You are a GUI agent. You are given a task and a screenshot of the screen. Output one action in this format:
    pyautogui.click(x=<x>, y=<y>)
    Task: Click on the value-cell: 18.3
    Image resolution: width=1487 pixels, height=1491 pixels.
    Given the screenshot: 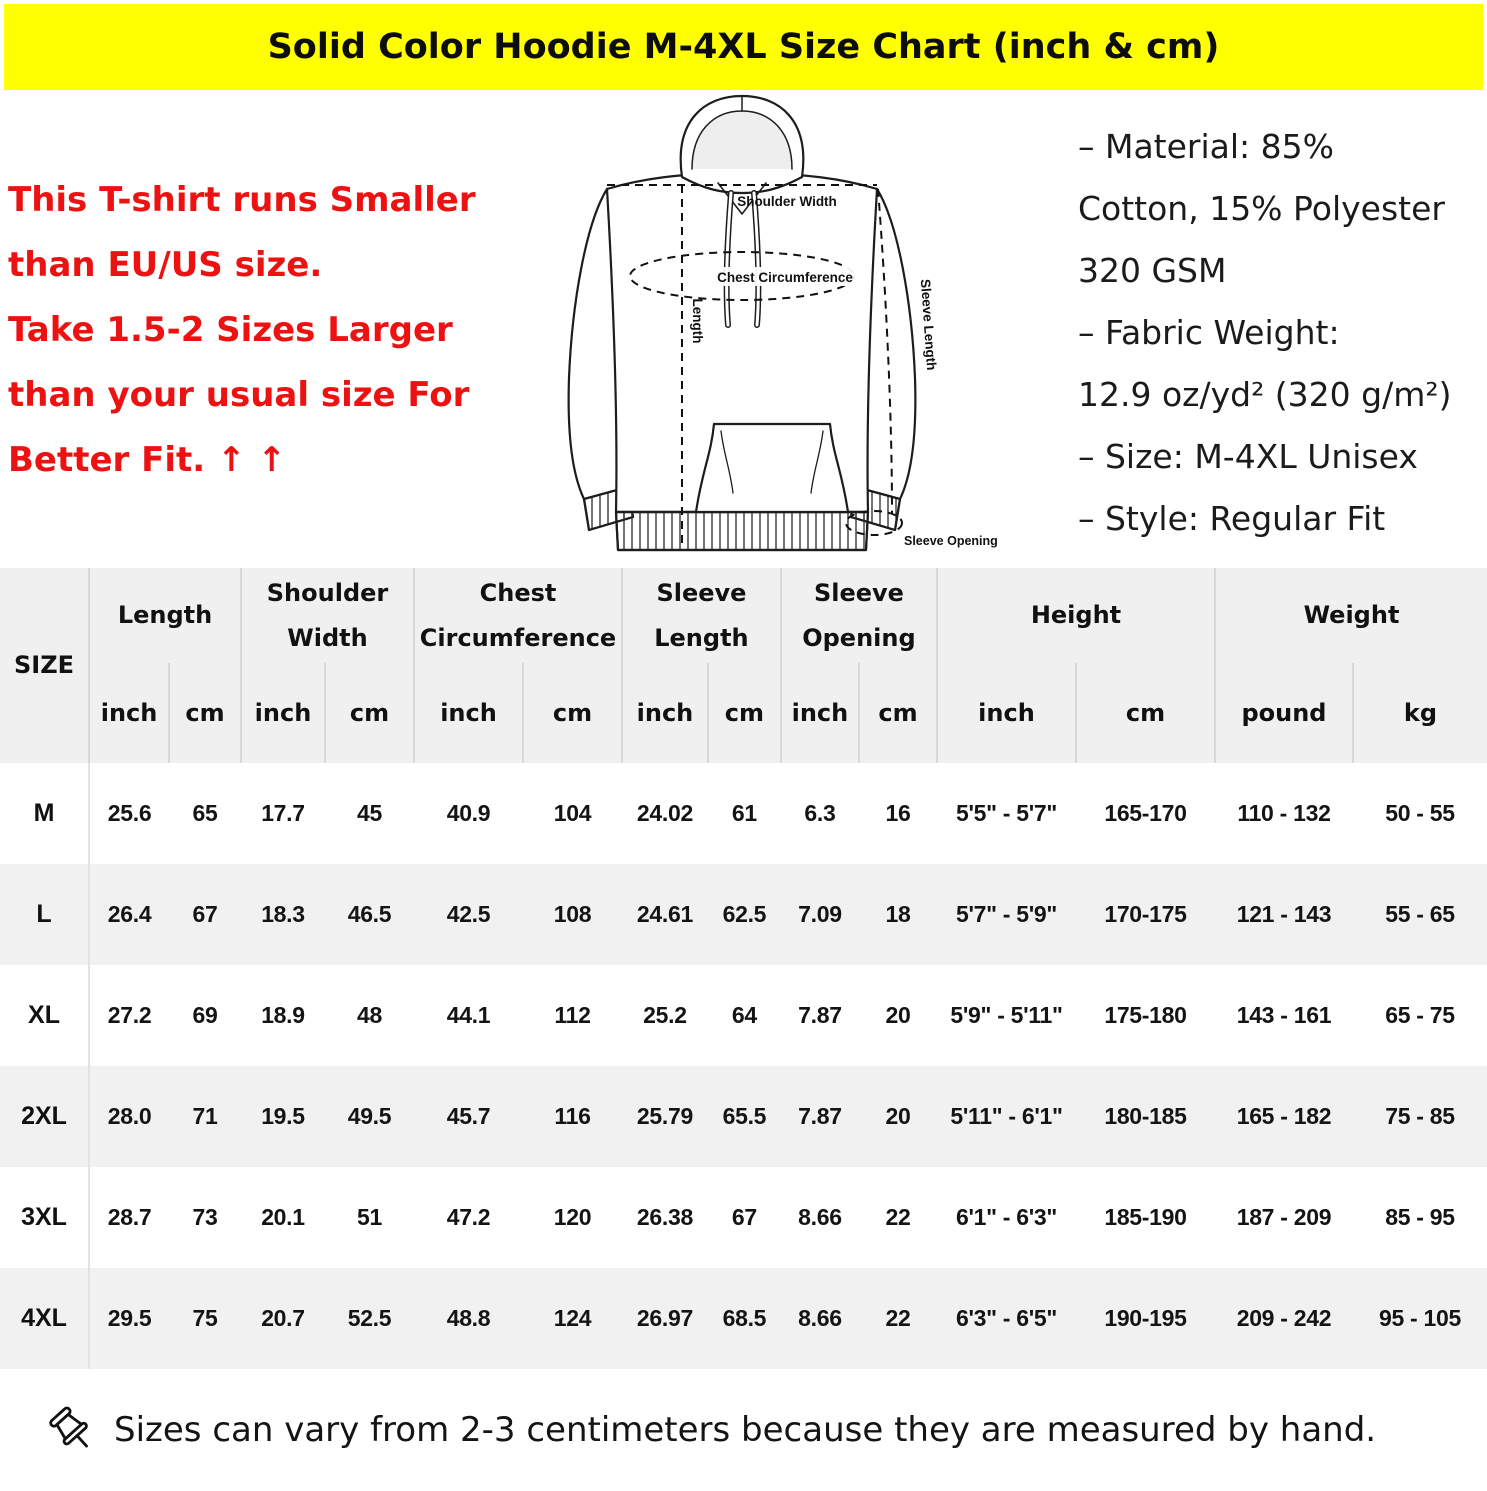 What is the action you would take?
    pyautogui.click(x=283, y=914)
    